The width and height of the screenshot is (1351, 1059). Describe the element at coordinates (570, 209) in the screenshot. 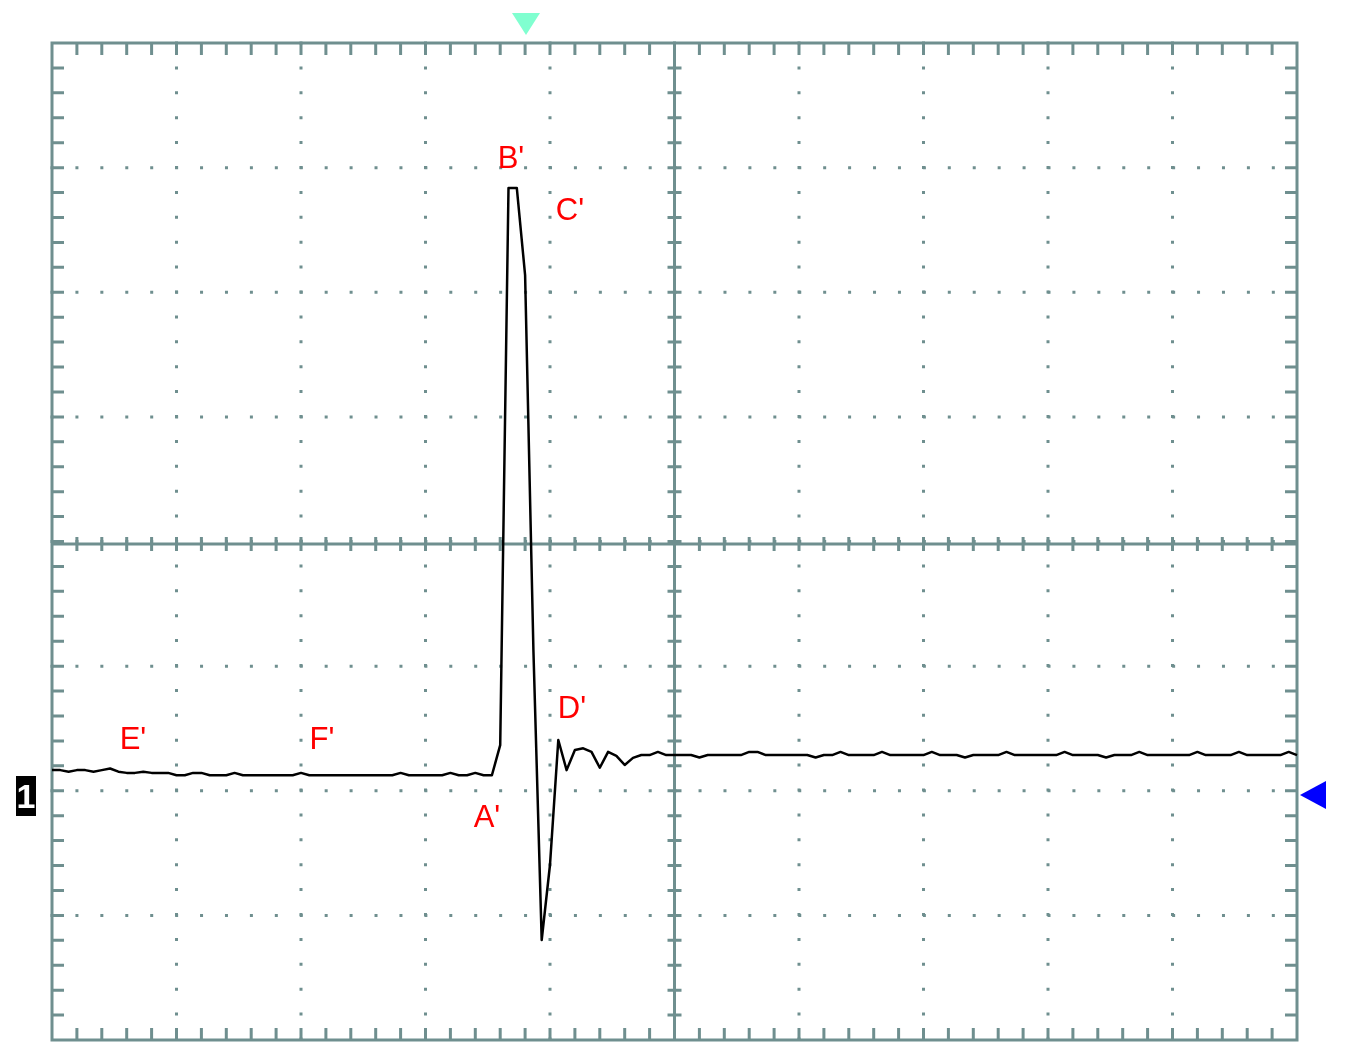

I see `annotation: C'` at that location.